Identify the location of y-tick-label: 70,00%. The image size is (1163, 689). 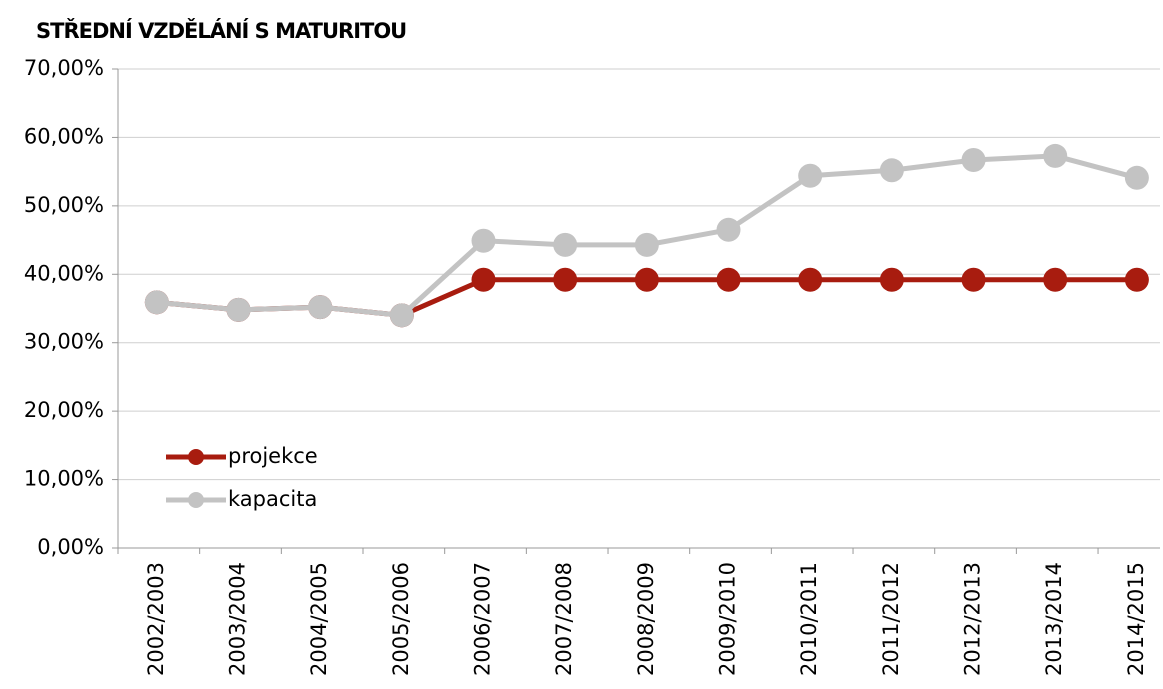
(64, 68).